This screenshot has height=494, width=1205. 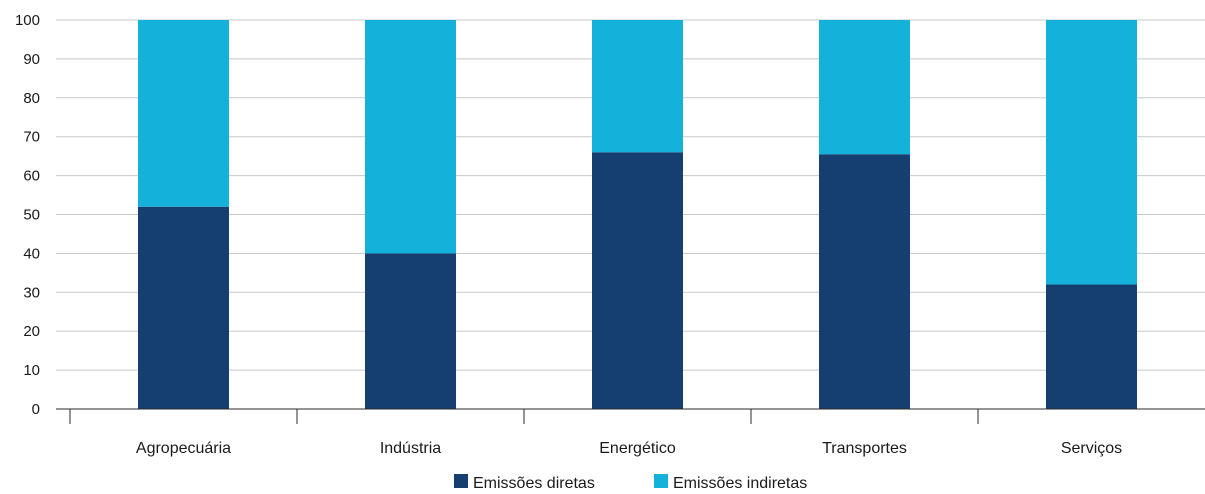 I want to click on y-tick-label: 100, so click(x=27, y=20).